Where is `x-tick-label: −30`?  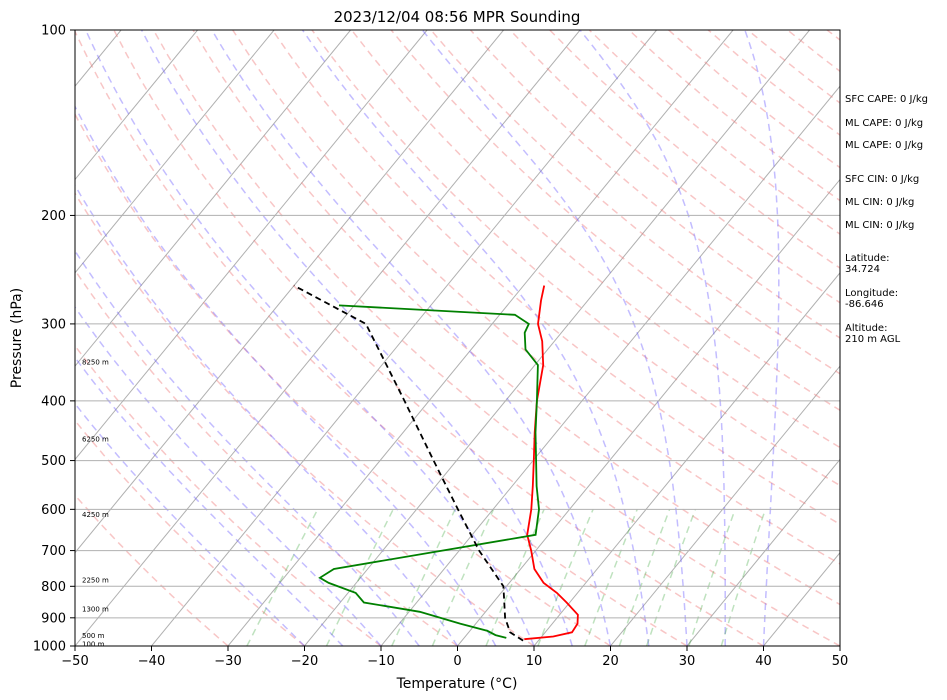
x-tick-label: −30 is located at coordinates (227, 661).